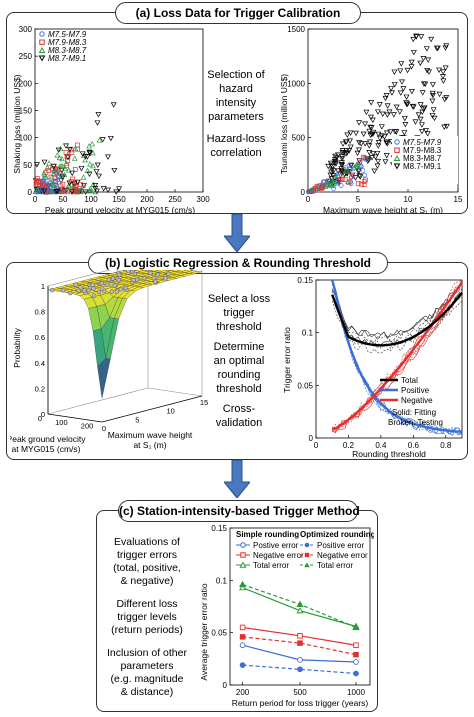  Describe the element at coordinates (422, 158) in the screenshot. I see `legend-m83-r: M8.3-M8.7` at that location.